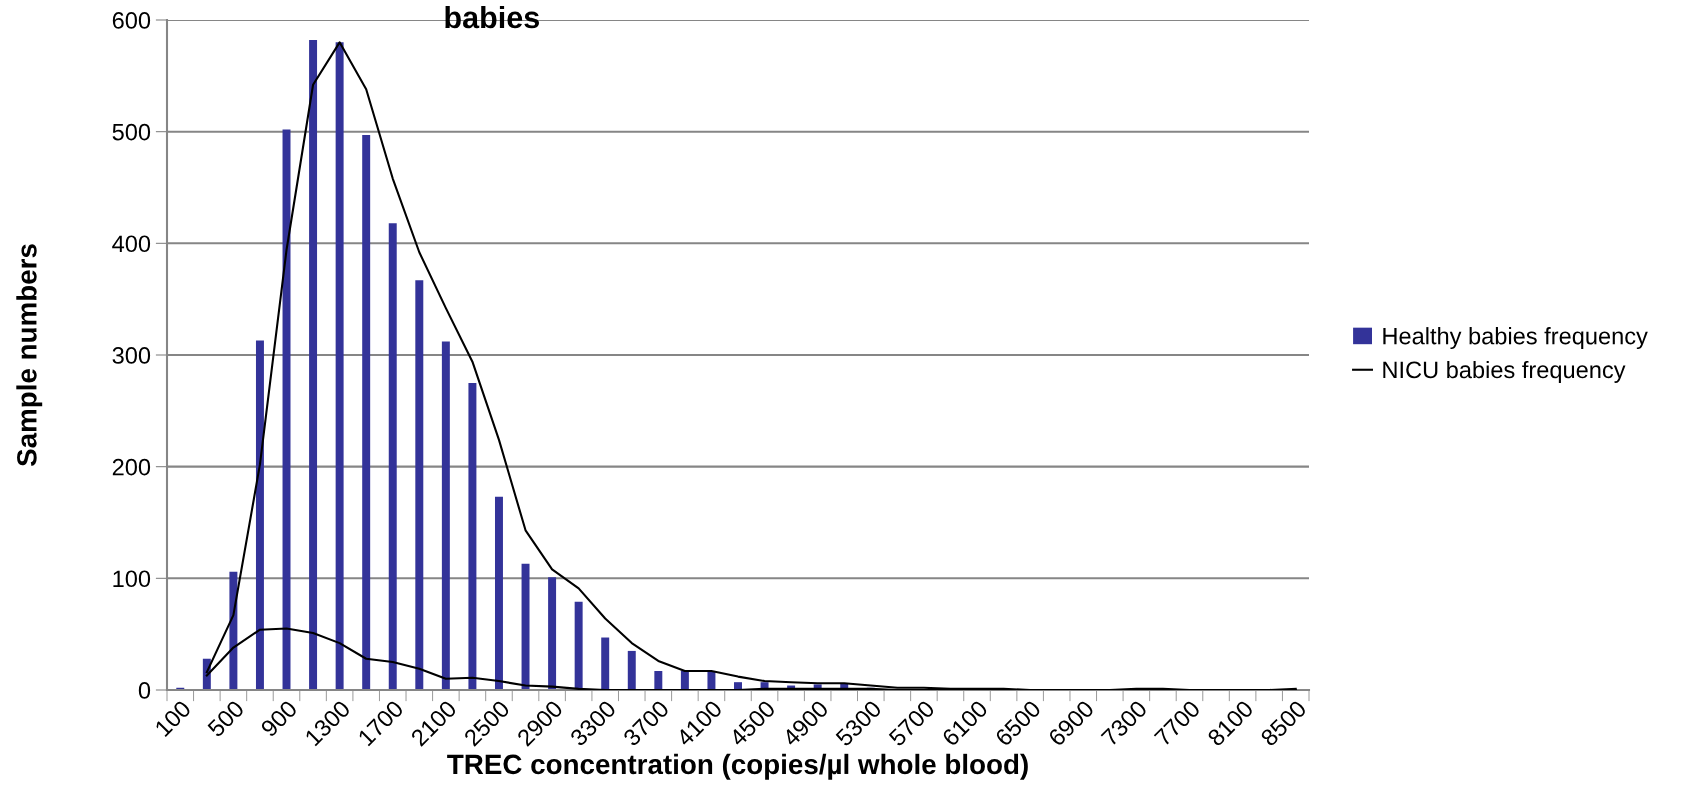  Describe the element at coordinates (737, 766) in the screenshot. I see `x-axis-title: TREC concentration (copies/µl whole blood)` at that location.